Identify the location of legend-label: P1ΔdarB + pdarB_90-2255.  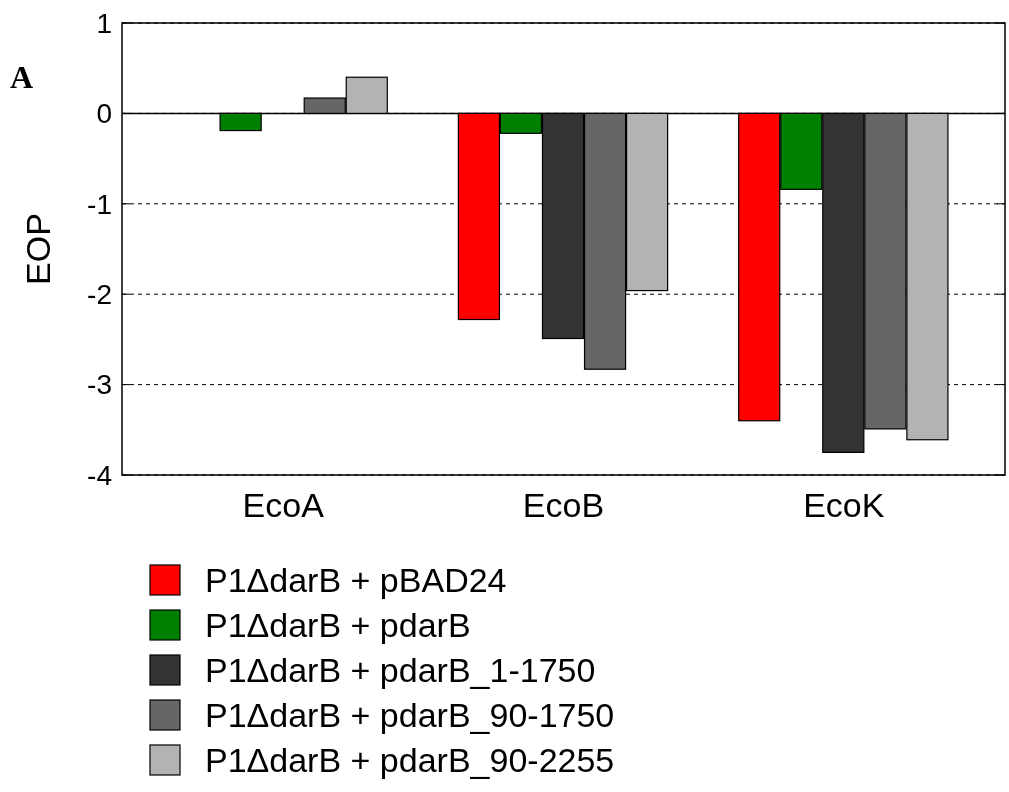
(410, 759).